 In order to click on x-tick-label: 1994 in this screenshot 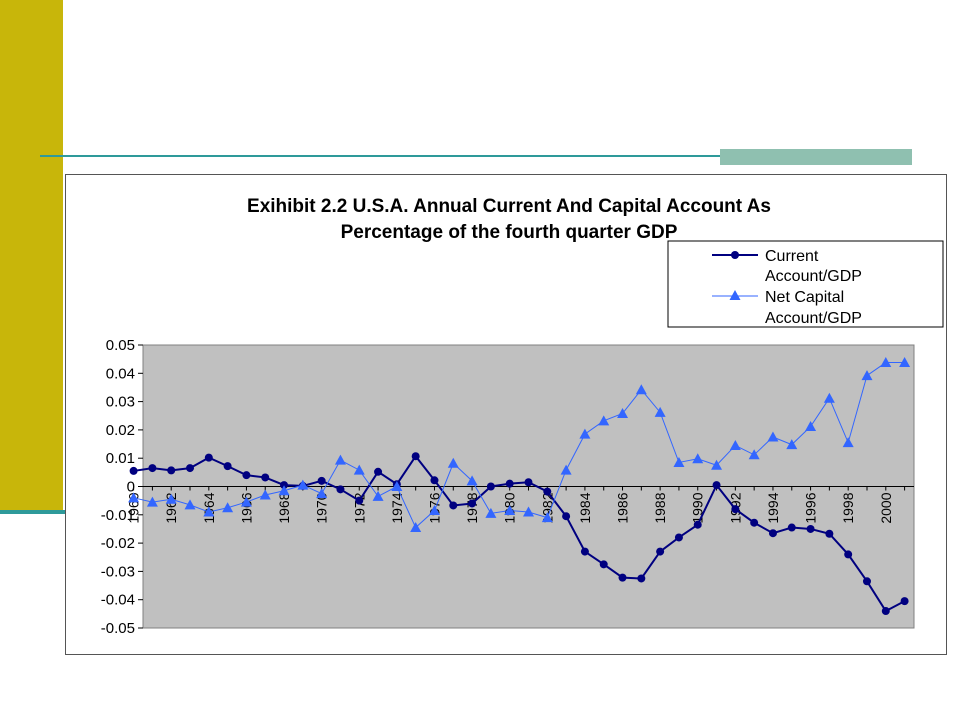, I will do `click(773, 507)`.